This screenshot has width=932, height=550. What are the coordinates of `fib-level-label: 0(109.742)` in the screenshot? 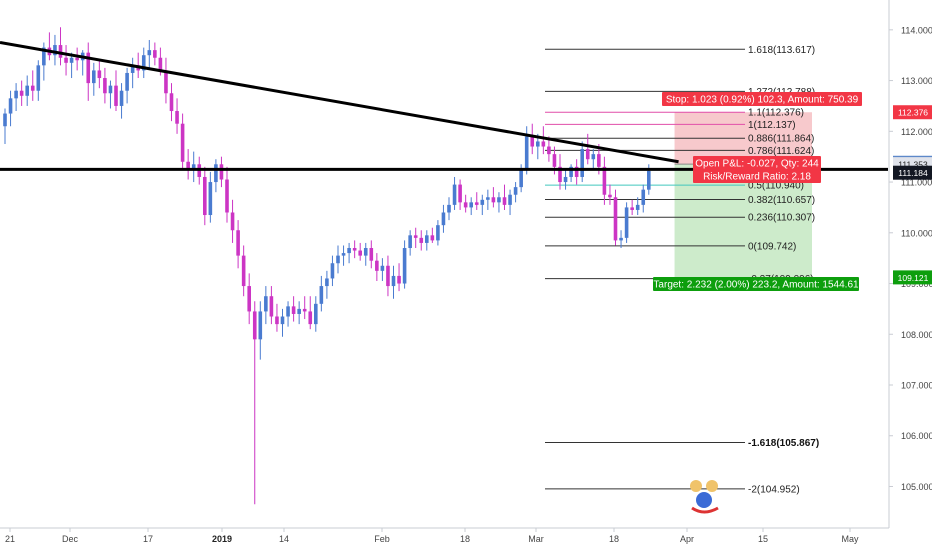 It's located at (772, 246).